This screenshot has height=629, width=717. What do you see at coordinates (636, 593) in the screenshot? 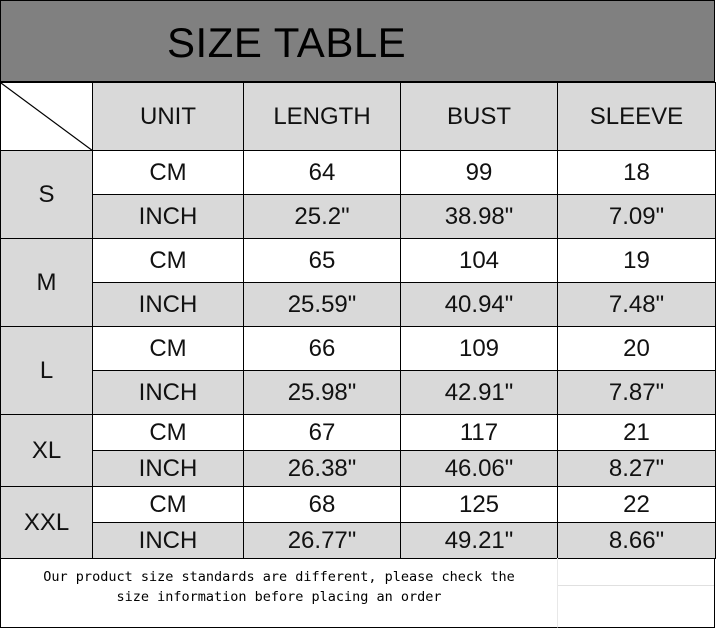
I see `empty-cell` at bounding box center [636, 593].